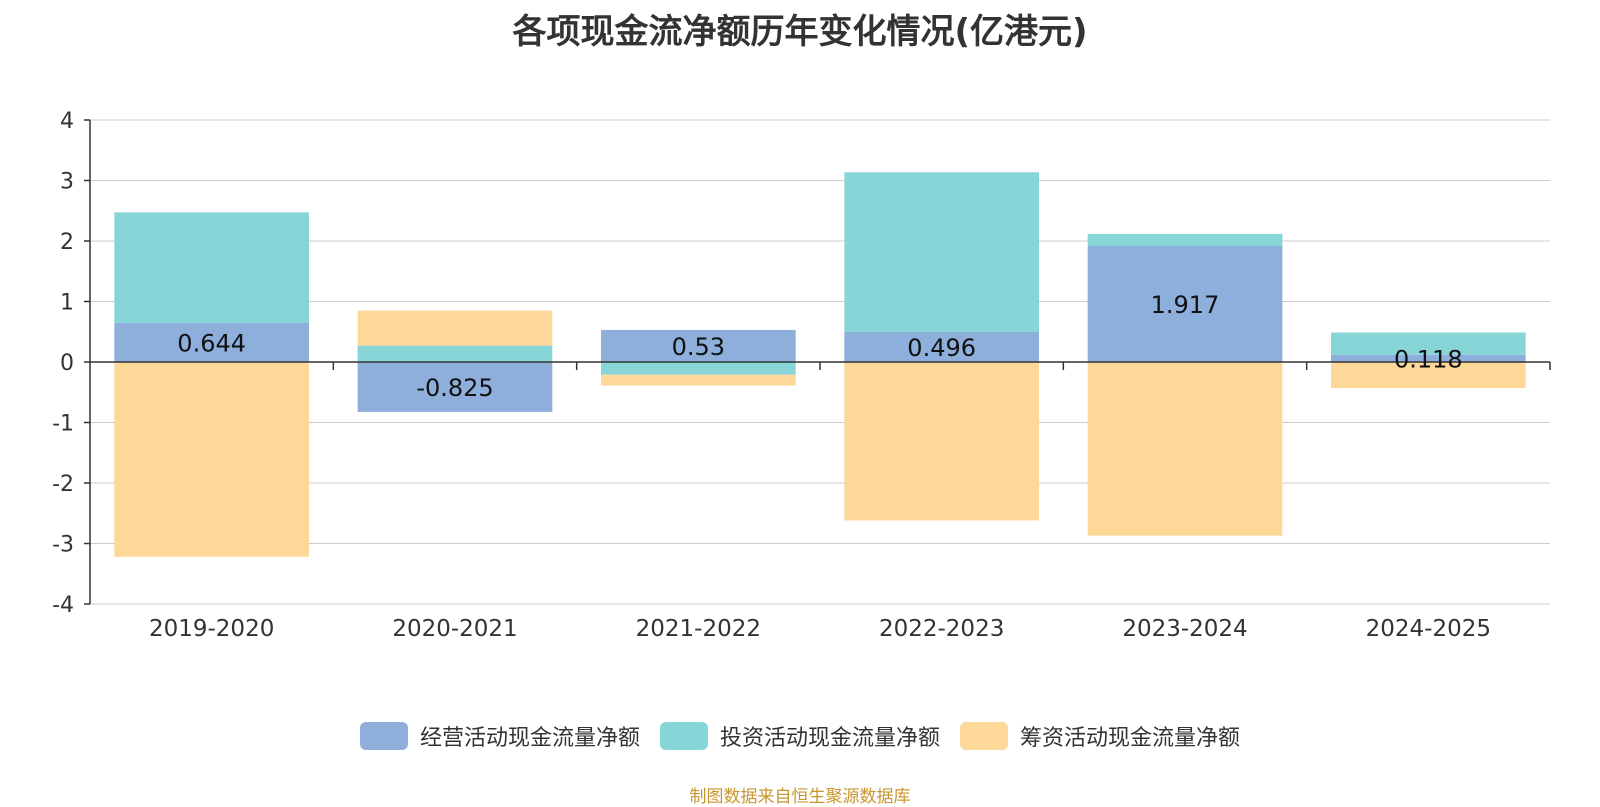 This screenshot has height=807, width=1600. What do you see at coordinates (63, 424) in the screenshot?
I see `y-tick-label: -1` at bounding box center [63, 424].